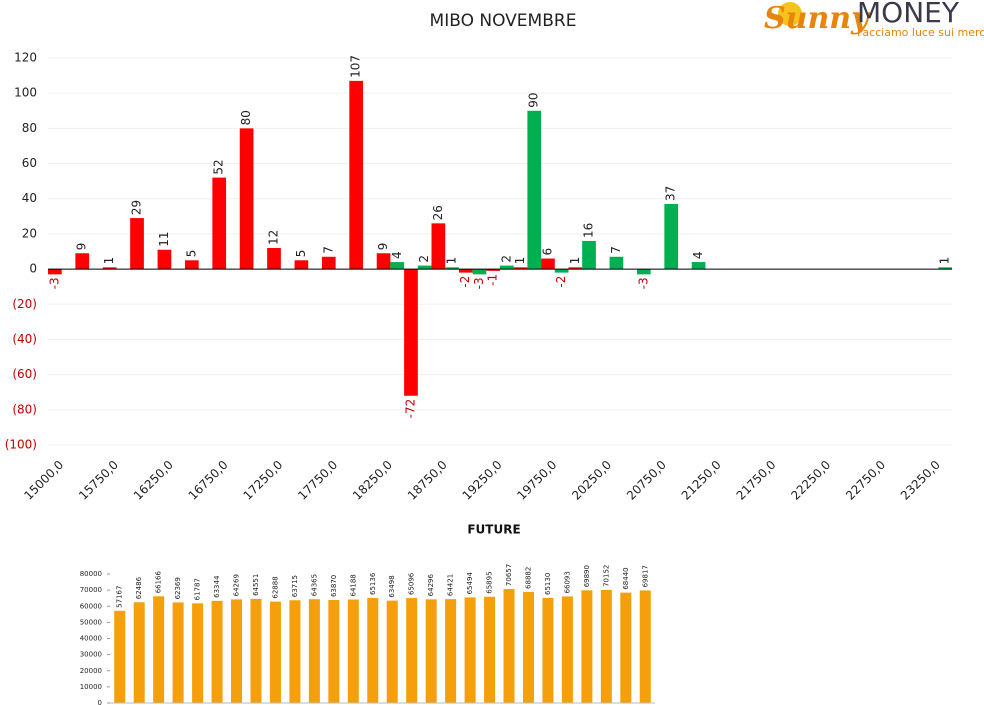 Image resolution: width=984 pixels, height=705 pixels. I want to click on y-tick-label: 60, so click(29, 163).